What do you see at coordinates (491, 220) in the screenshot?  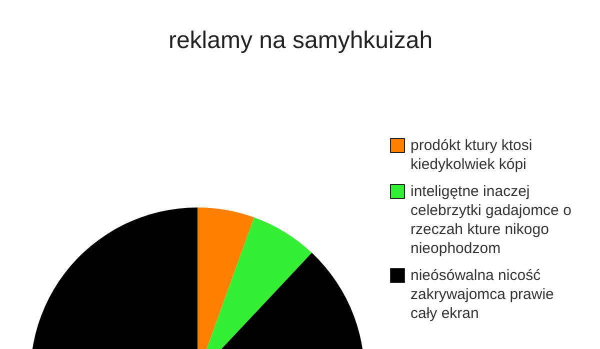 I see `legend-label: inteligętne inaczej celebrzytki gadajomce o rzeczah kture nikogo nieophodzom` at bounding box center [491, 220].